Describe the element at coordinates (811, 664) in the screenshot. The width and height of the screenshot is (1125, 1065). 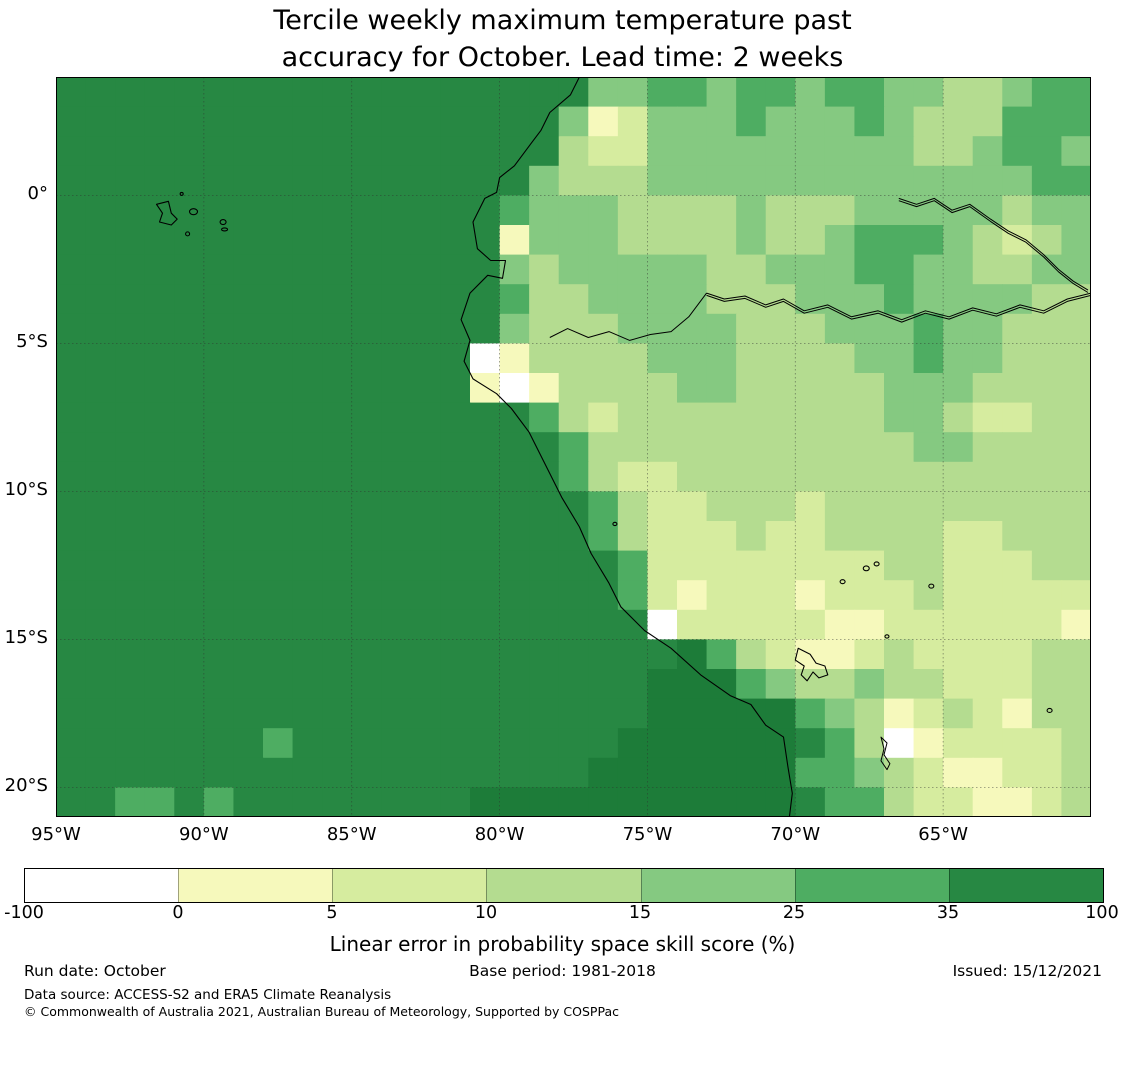
I see `lake-titicaca` at that location.